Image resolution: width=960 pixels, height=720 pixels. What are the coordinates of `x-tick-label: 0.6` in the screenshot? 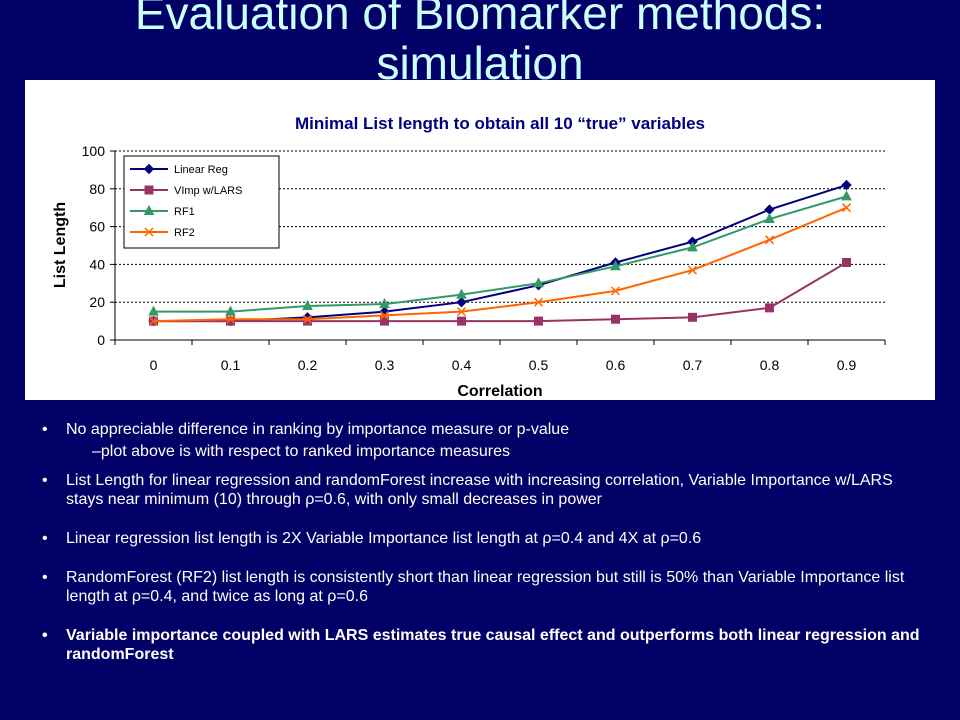 It's located at (616, 365).